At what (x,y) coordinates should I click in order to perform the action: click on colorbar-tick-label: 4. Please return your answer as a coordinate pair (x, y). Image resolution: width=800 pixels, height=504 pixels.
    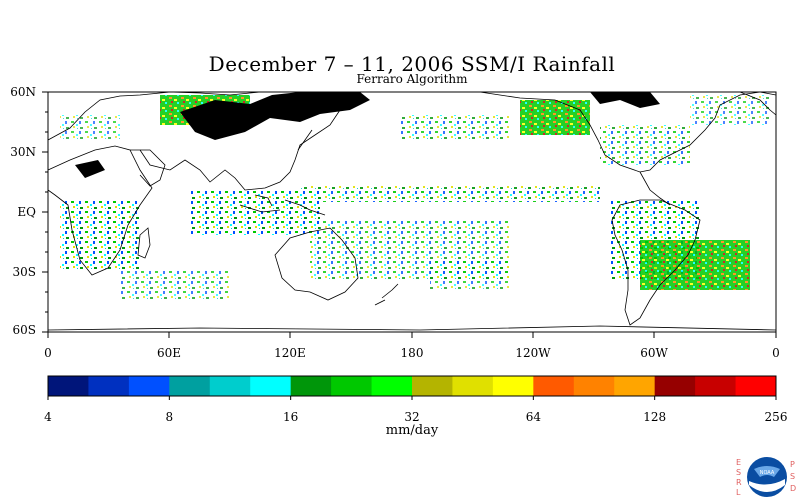
    Looking at the image, I should click on (48, 417).